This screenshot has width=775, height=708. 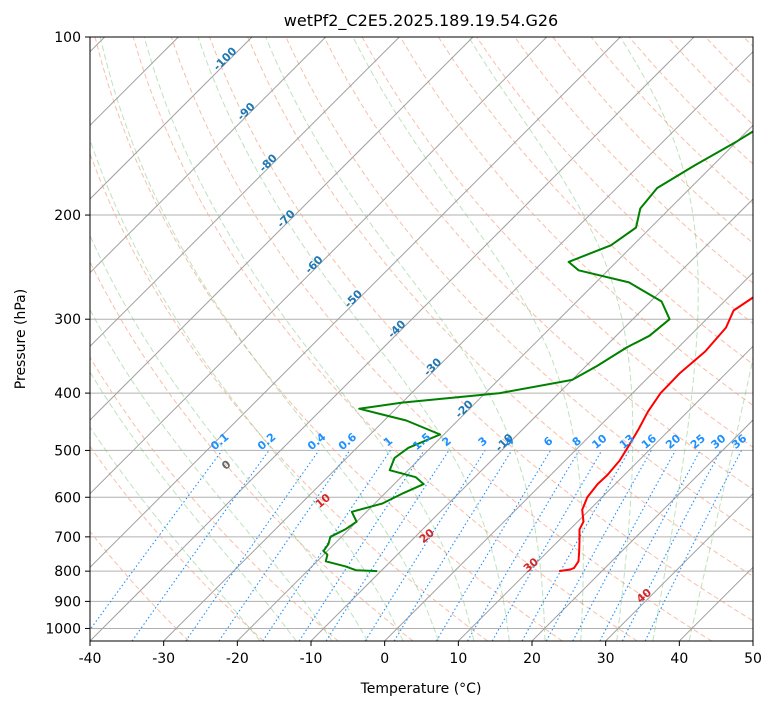 I want to click on x-tick-label: -30, so click(x=163, y=659).